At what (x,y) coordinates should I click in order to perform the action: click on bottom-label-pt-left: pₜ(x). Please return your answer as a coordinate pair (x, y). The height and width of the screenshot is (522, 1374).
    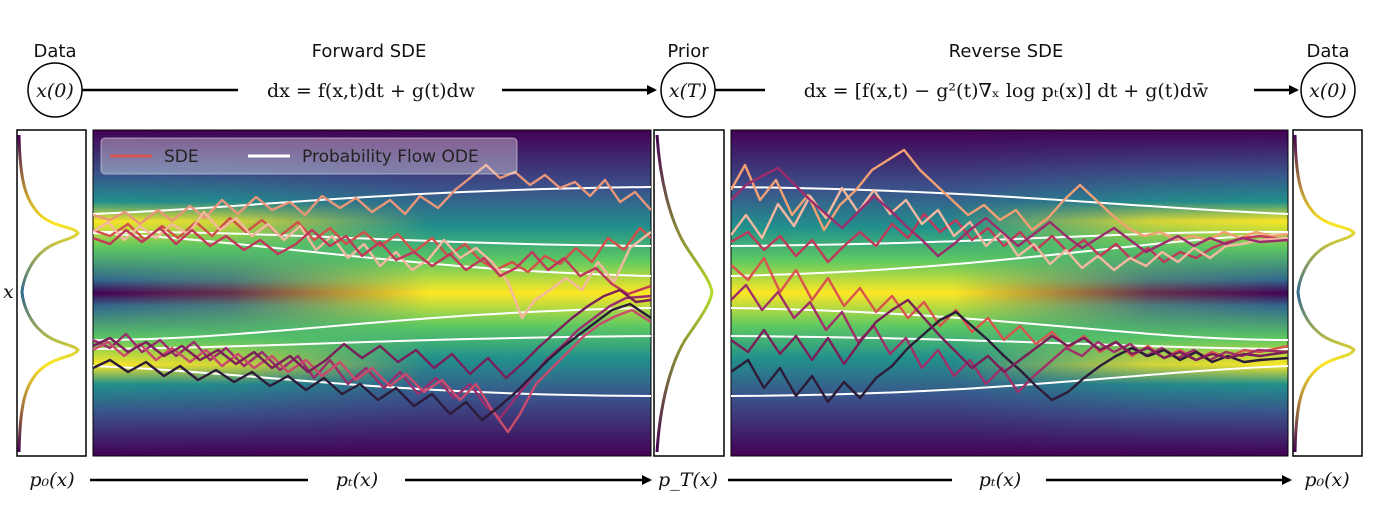
    Looking at the image, I should click on (357, 480).